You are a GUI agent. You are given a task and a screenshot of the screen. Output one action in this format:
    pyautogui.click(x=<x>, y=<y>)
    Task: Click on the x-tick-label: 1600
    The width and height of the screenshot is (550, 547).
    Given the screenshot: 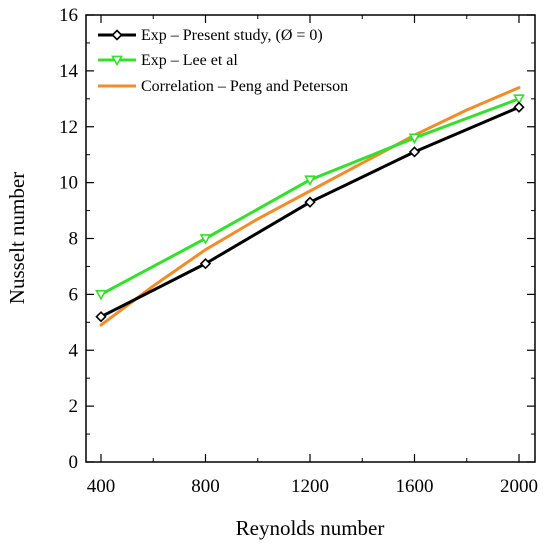 What is the action you would take?
    pyautogui.click(x=415, y=486)
    